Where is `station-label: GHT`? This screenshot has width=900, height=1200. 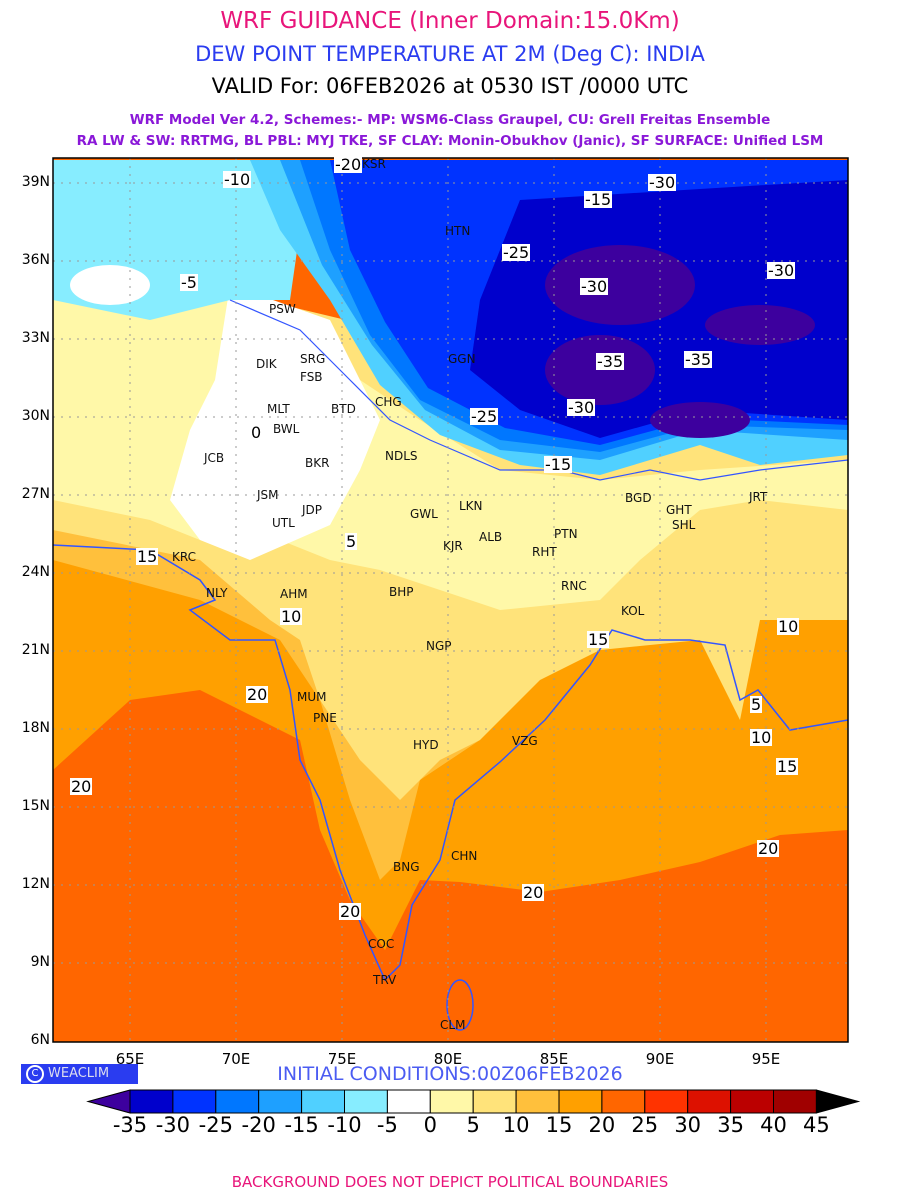
station-label: GHT is located at coordinates (679, 510).